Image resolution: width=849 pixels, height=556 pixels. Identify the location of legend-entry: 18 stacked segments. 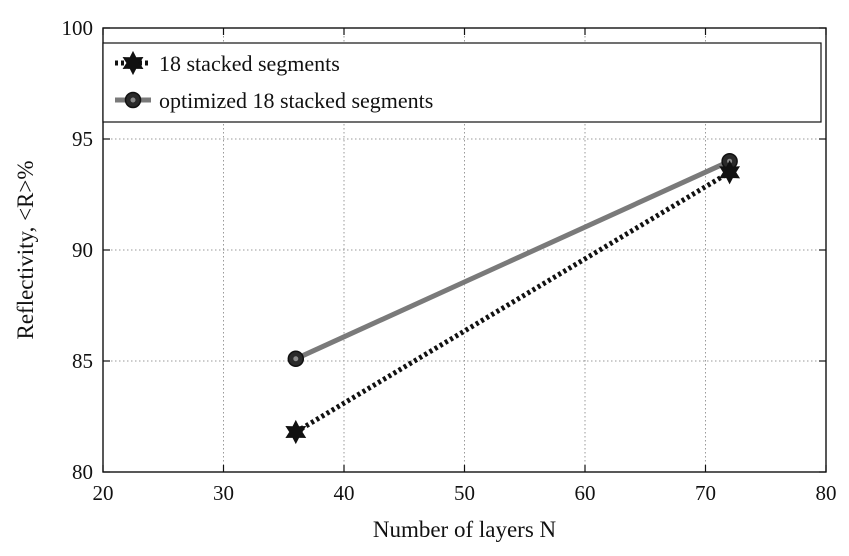
(227, 63).